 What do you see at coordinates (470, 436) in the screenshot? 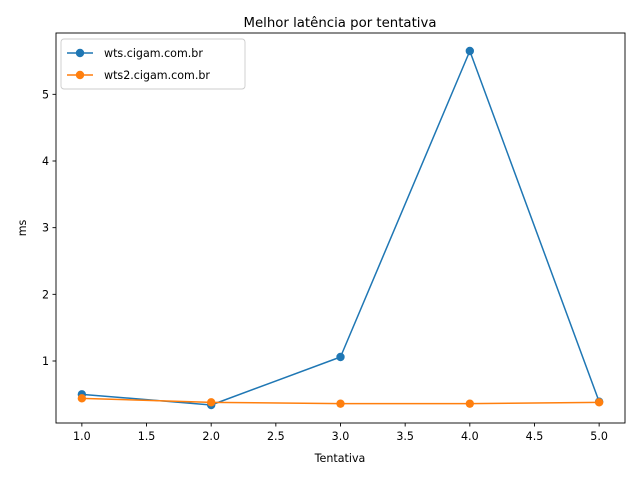
I see `x-tick-label: 4.0` at bounding box center [470, 436].